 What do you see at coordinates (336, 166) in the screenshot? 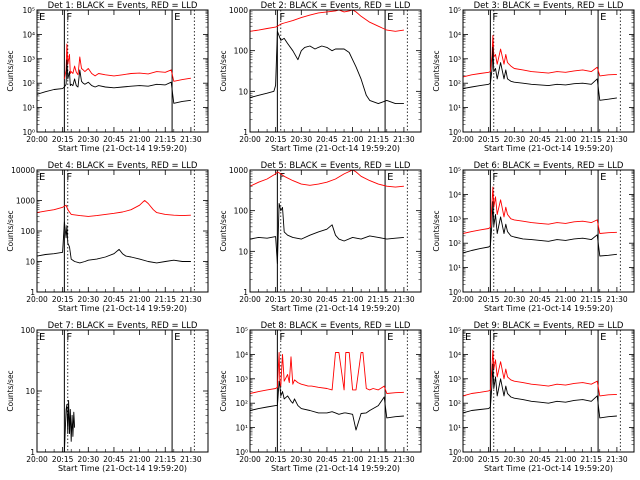
I see `panel-title: Det 5: BLACK = Events, RED = LLD` at bounding box center [336, 166].